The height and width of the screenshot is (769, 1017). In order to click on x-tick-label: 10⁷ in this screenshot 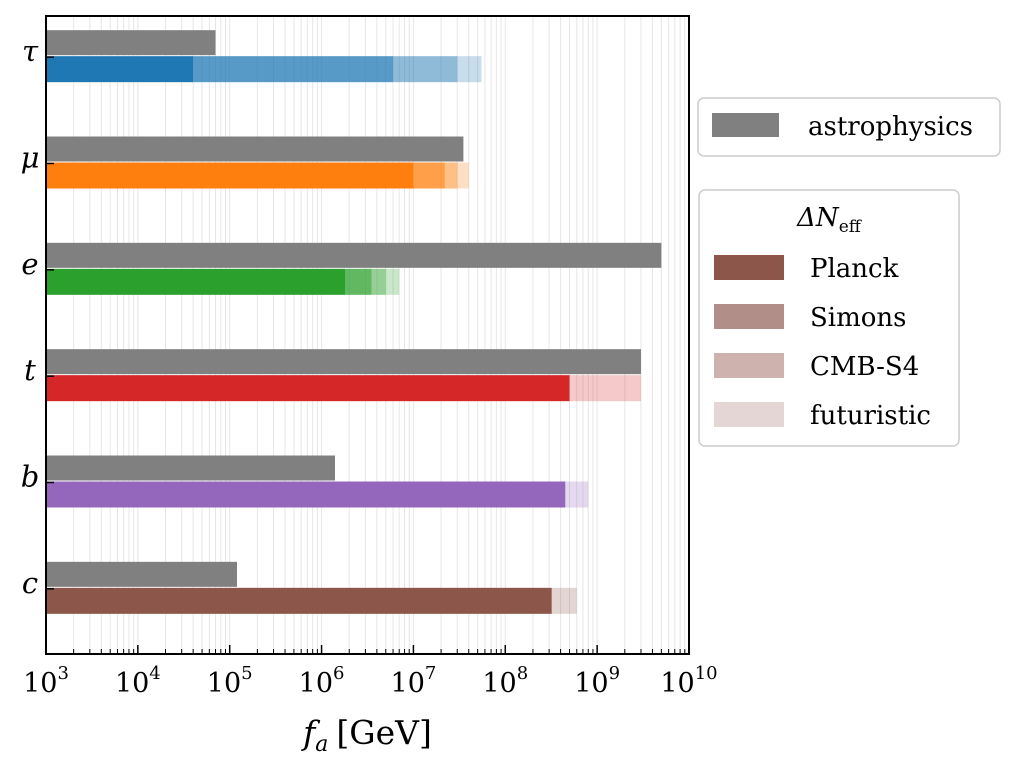, I will do `click(414, 681)`.